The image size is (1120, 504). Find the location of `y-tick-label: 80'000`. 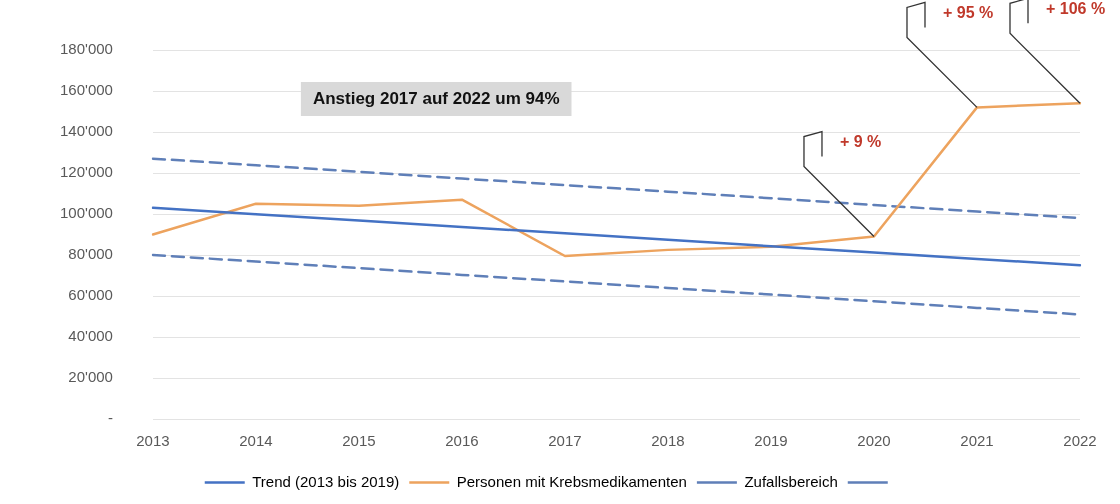

y-tick-label: 80'000 is located at coordinates (90, 254).